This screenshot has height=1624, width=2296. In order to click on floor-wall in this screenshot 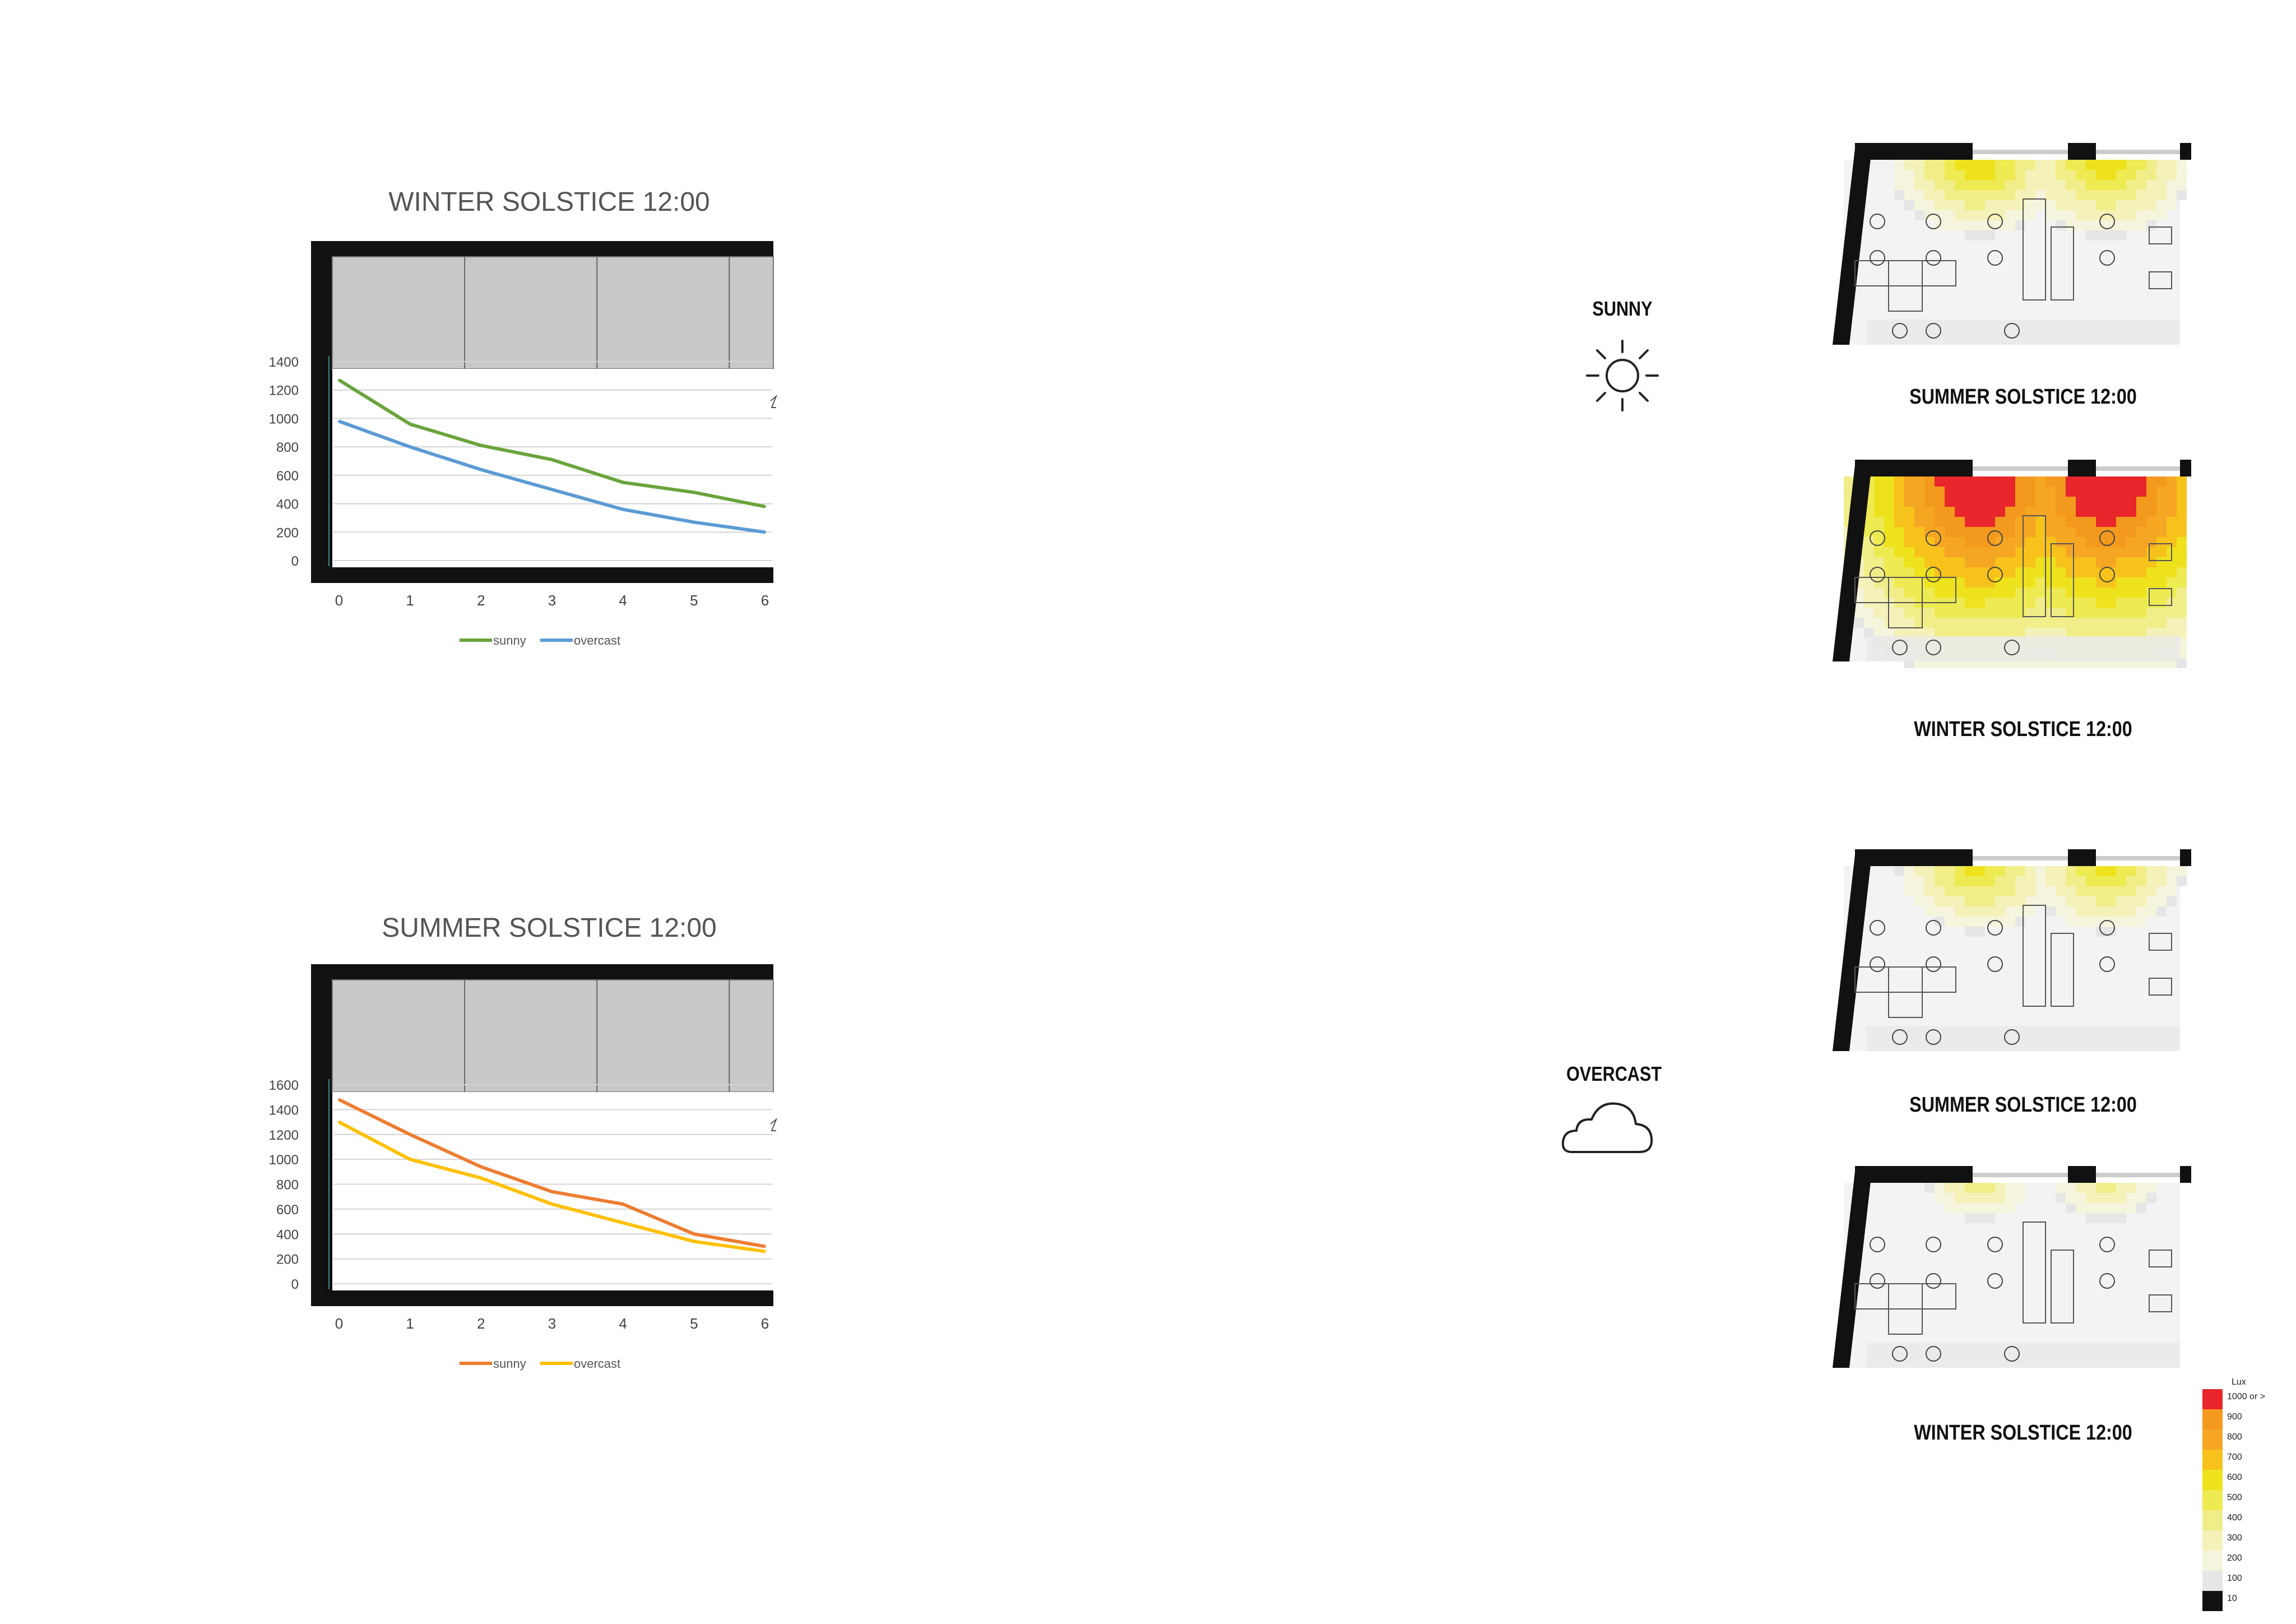, I will do `click(542, 575)`.